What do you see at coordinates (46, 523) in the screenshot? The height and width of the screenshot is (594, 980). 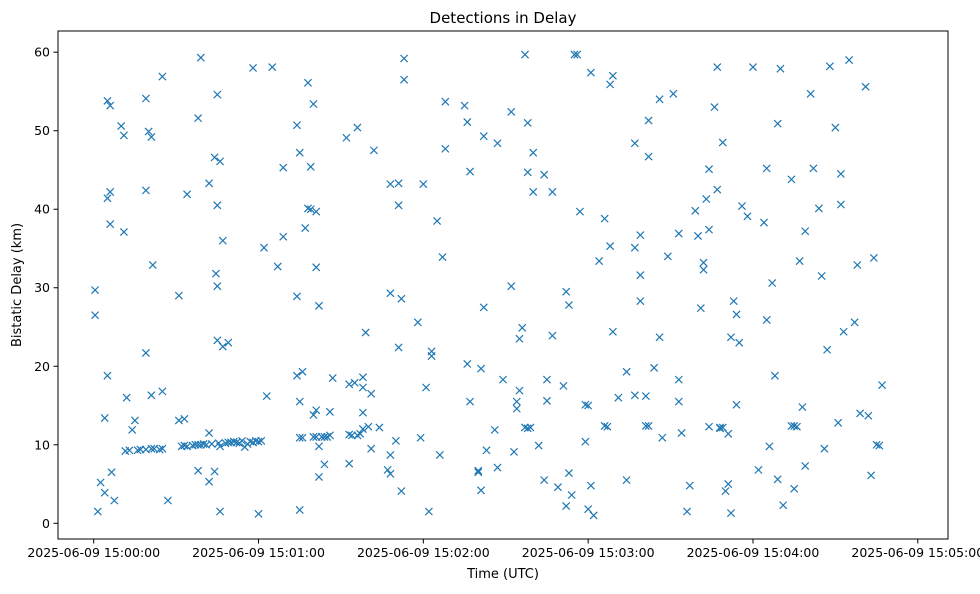 I see `y-tick-label: 0` at bounding box center [46, 523].